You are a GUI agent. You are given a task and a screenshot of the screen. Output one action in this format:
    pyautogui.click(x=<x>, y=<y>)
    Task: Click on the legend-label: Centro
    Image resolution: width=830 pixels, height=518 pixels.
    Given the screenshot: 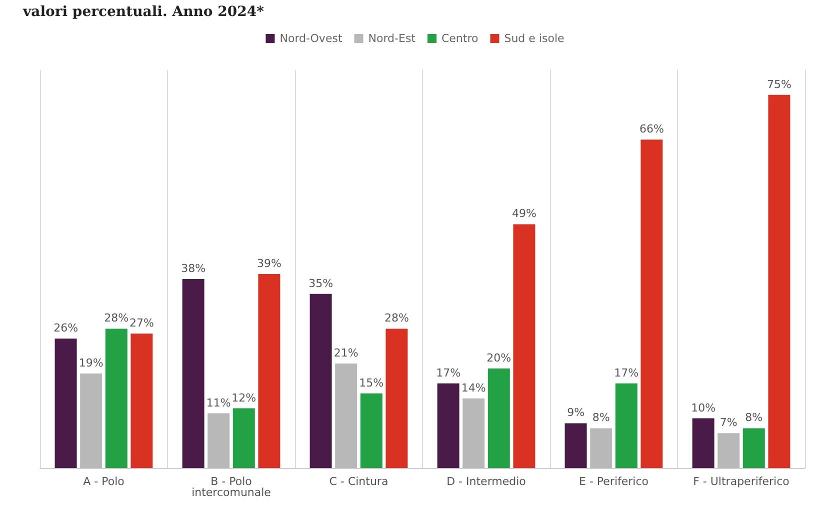 What is the action you would take?
    pyautogui.click(x=459, y=38)
    